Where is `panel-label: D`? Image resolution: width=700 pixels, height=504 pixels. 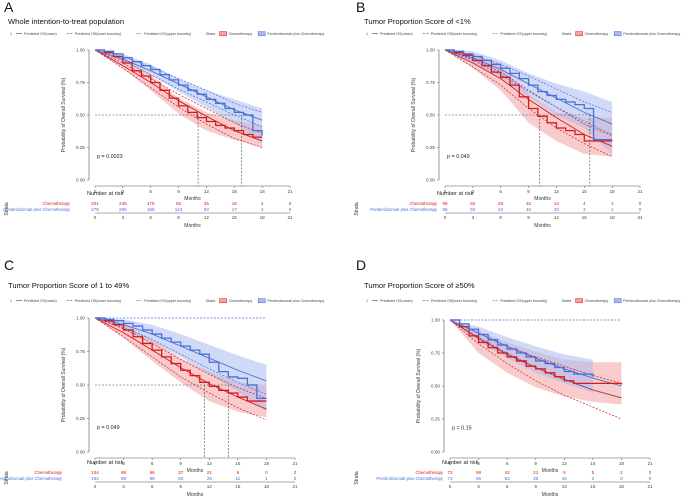 panel-label: D is located at coordinates (361, 265).